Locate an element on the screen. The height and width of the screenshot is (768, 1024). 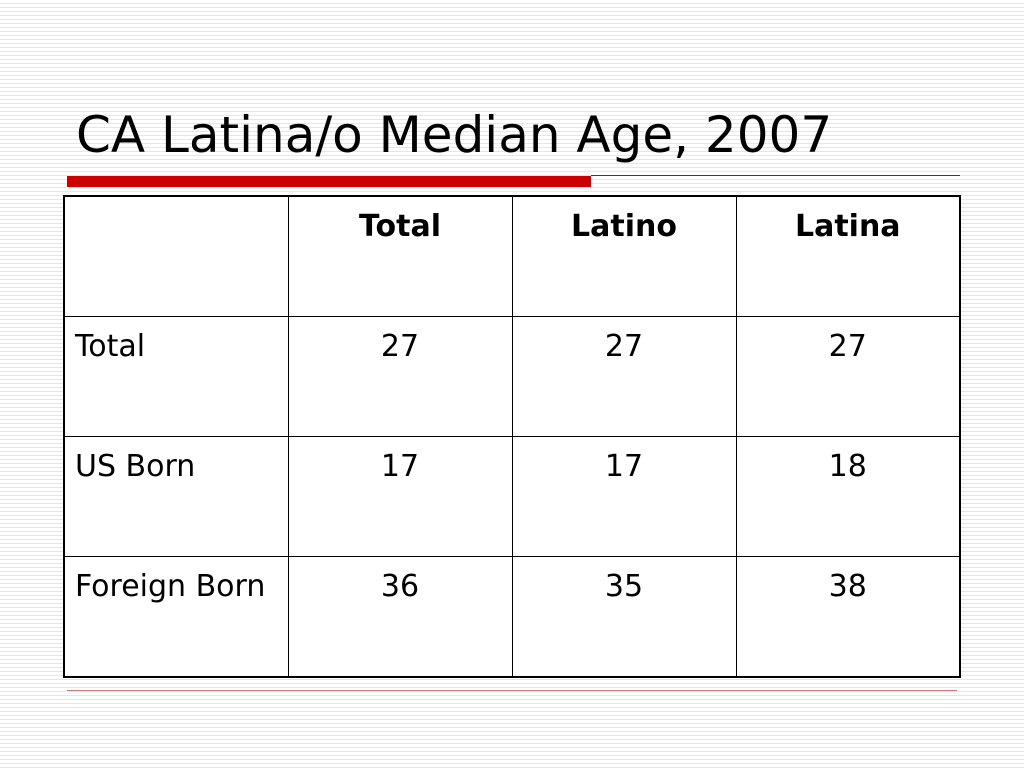
cell-foreign-born-total: 36 is located at coordinates (400, 617).